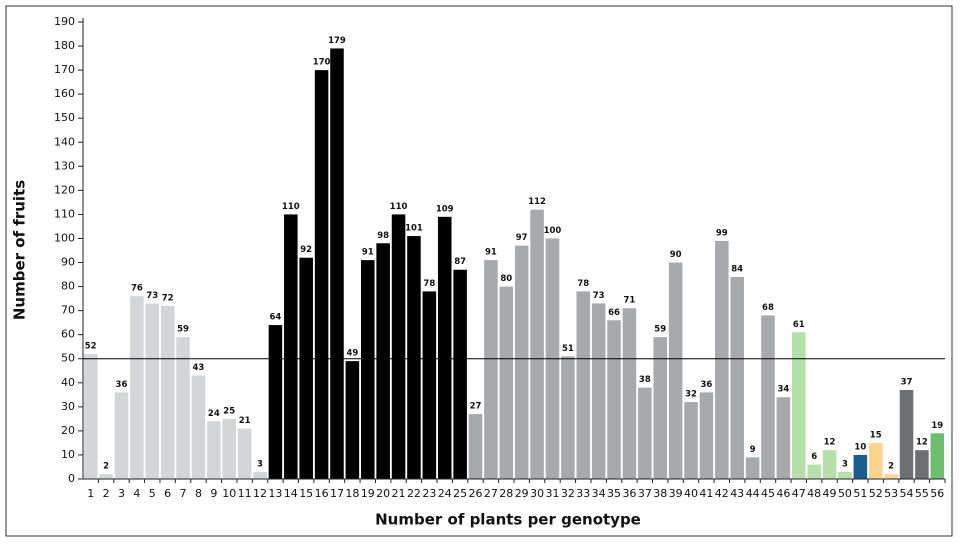  I want to click on y-tick-label: 30, so click(68, 406).